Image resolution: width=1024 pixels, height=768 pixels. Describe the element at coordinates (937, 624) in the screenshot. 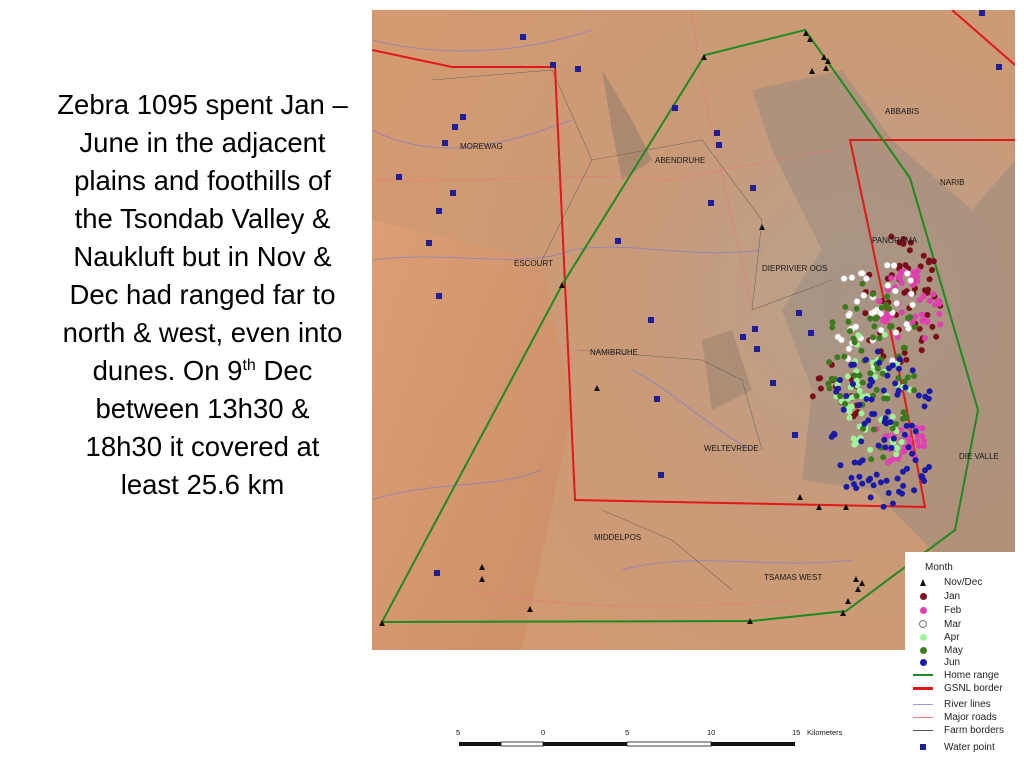

I see `legend-item-mar: Mar` at that location.